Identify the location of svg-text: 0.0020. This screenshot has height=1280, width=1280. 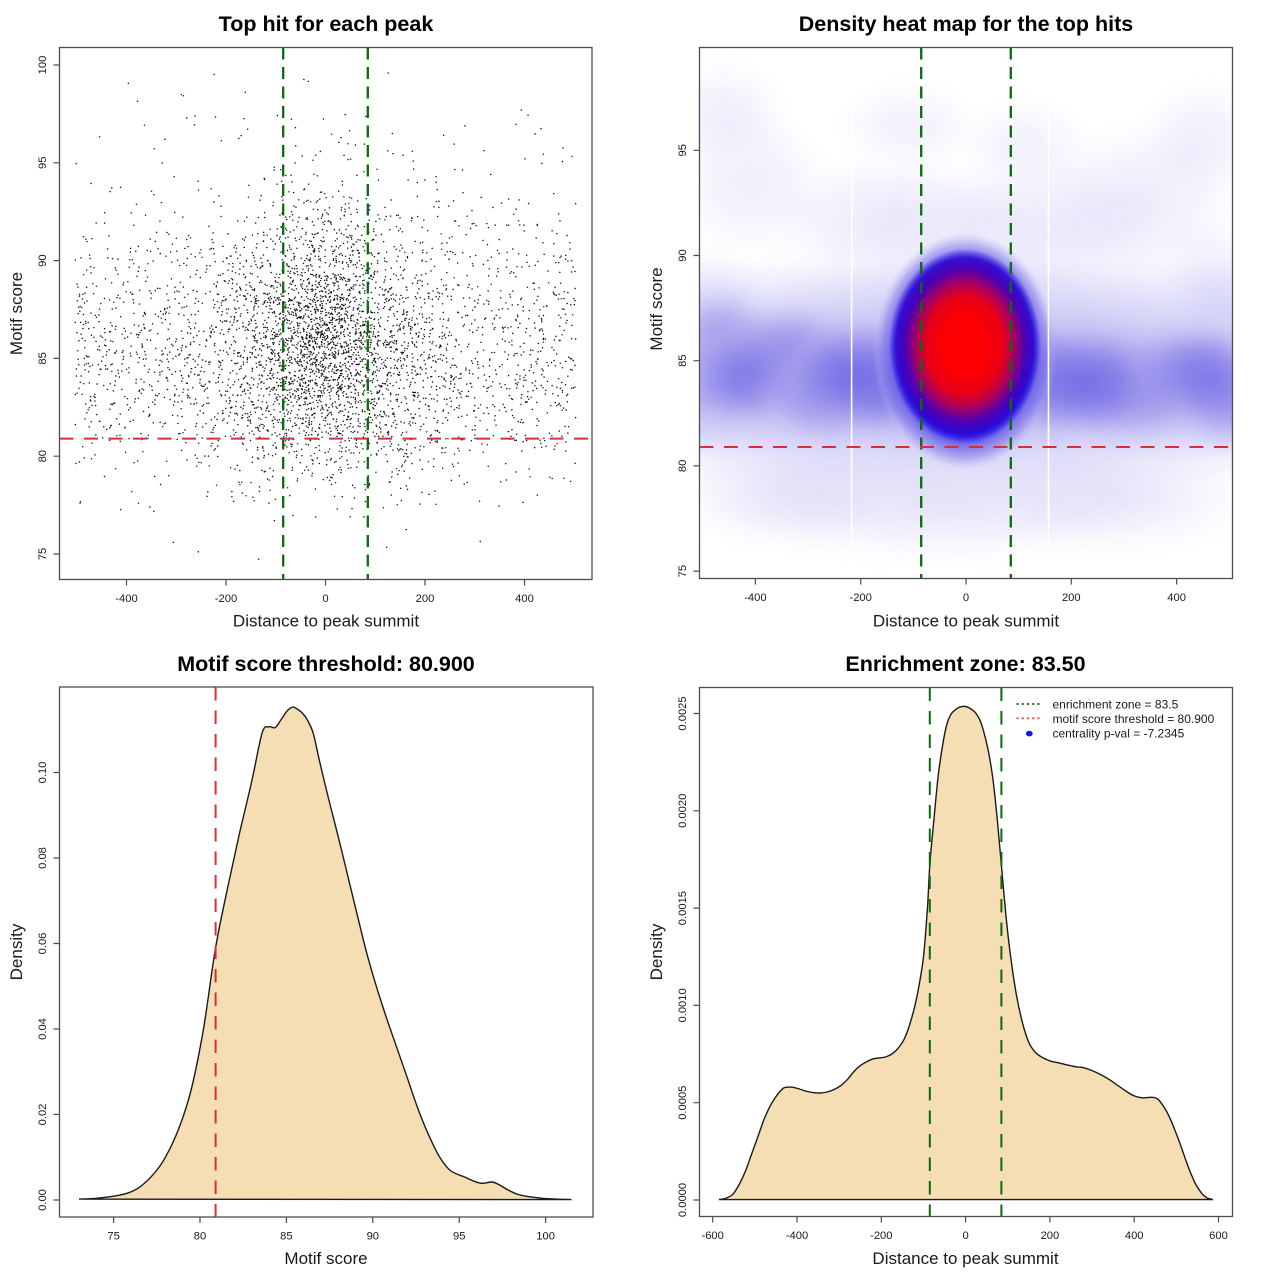
(683, 811).